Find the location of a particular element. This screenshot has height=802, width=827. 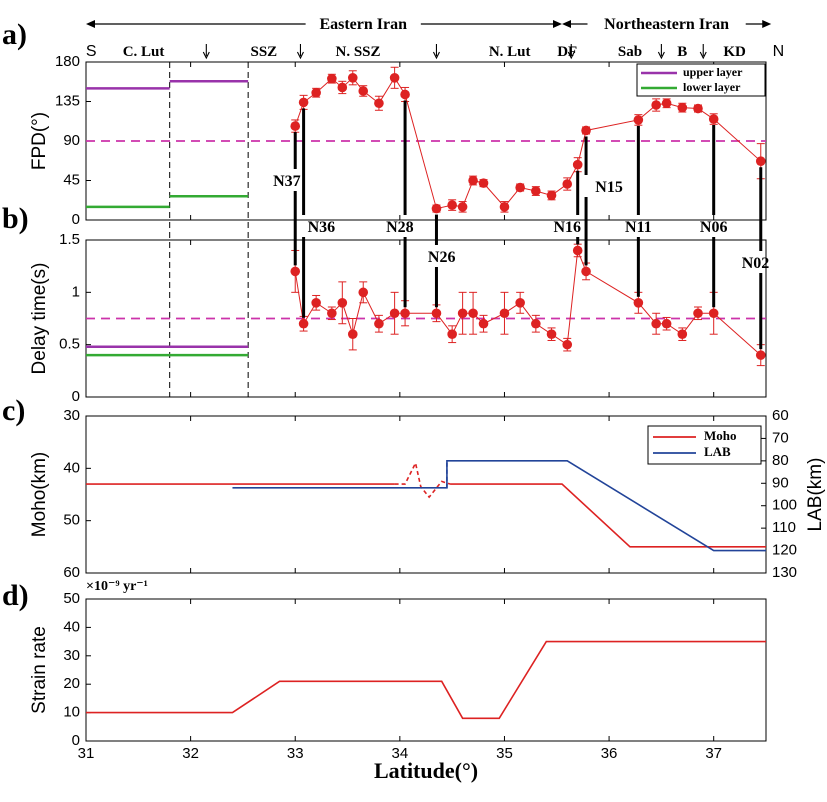

panel-letter: d) is located at coordinates (15, 595).